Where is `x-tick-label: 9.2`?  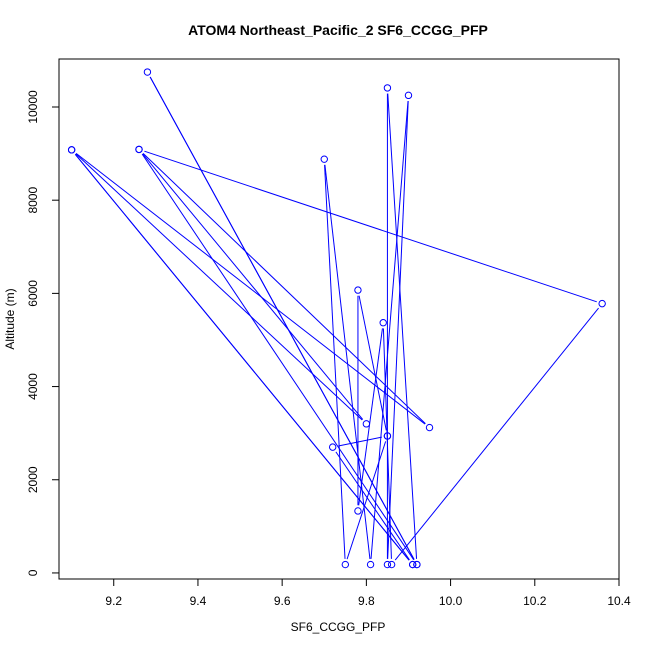
x-tick-label: 9.2 is located at coordinates (113, 601).